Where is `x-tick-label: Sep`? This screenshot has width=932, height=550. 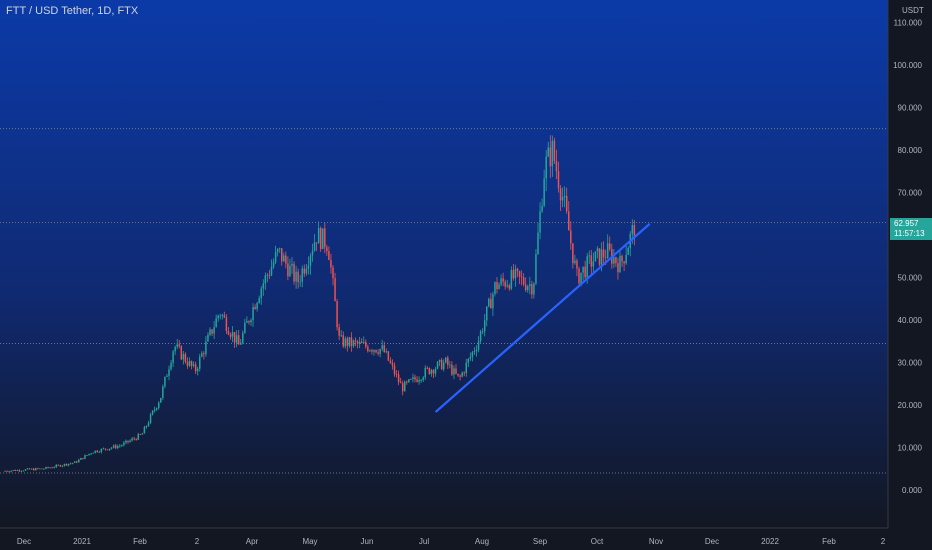
x-tick-label: Sep is located at coordinates (540, 541).